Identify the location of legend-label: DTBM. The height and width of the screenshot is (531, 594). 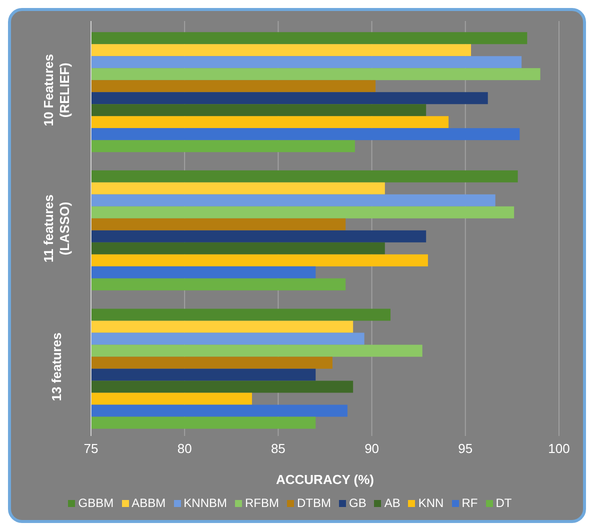
(313, 503).